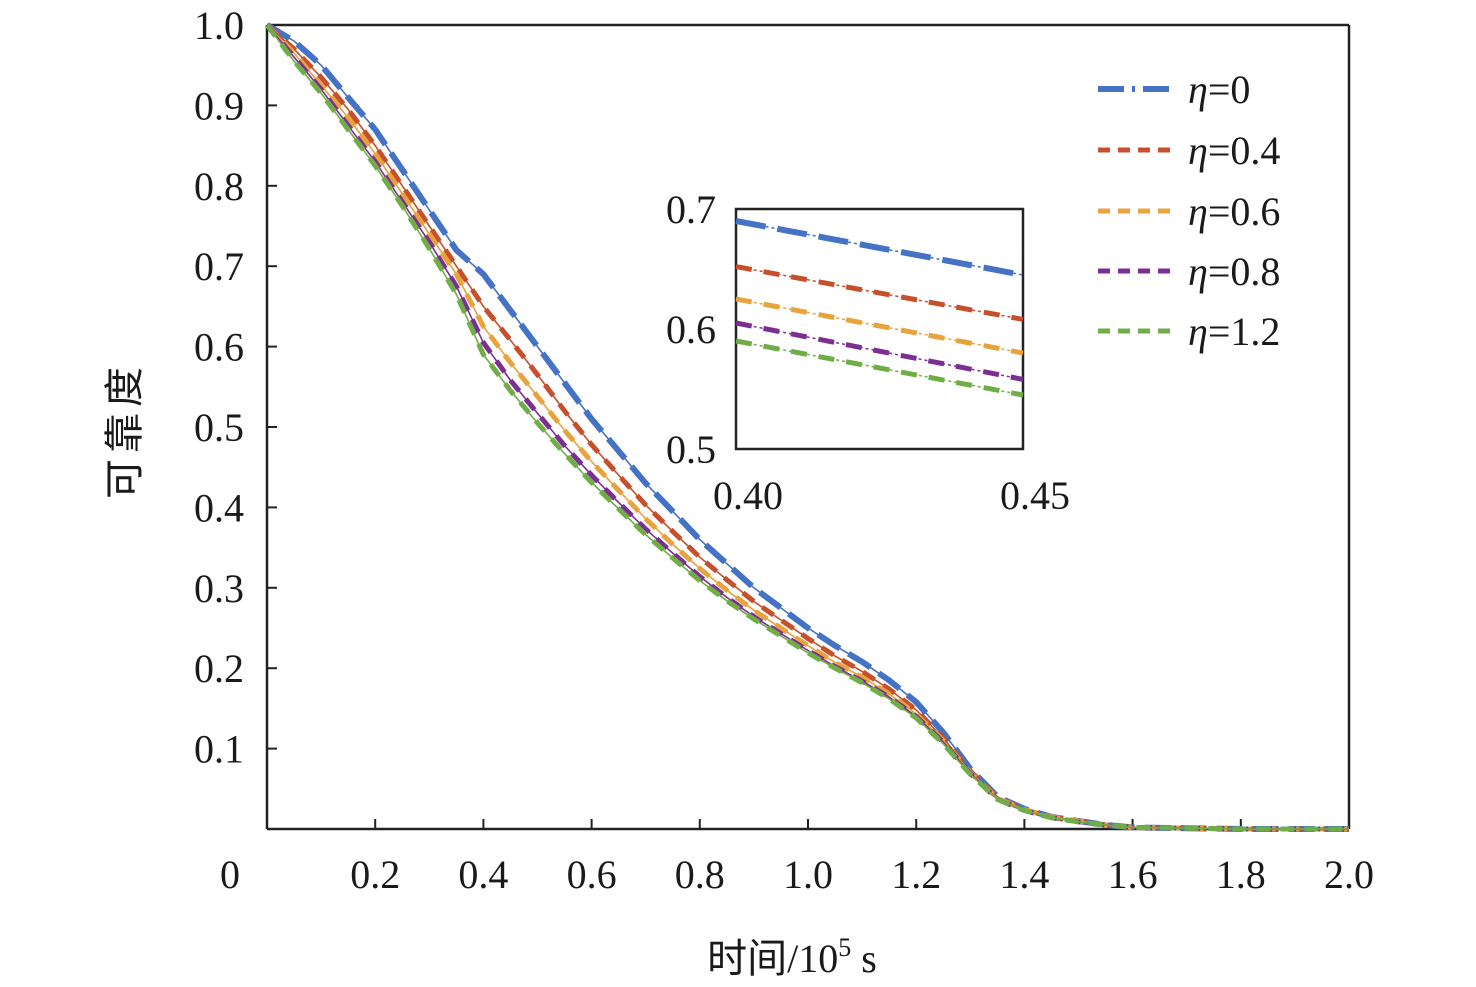 Image resolution: width=1476 pixels, height=987 pixels. I want to click on x-tick-label: 0.8, so click(700, 874).